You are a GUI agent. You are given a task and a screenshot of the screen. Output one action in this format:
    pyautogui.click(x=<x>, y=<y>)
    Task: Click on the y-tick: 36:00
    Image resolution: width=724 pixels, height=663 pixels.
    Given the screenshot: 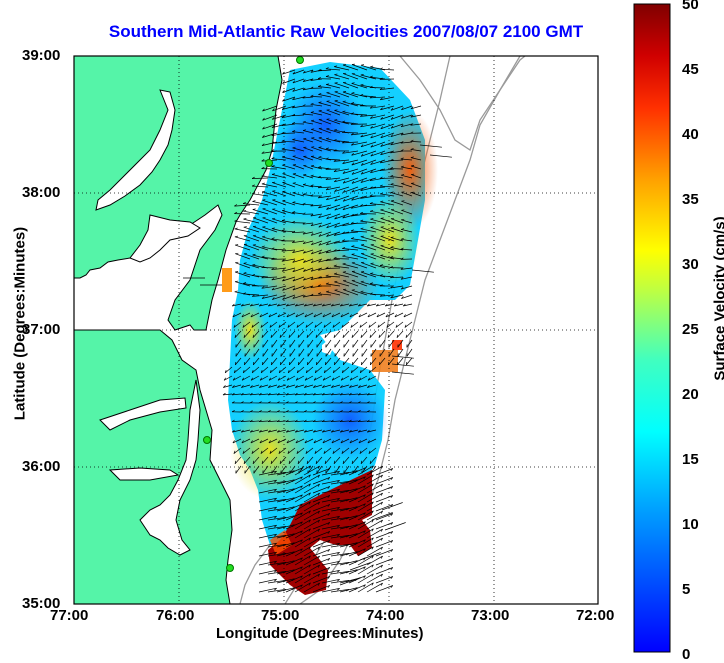 What is the action you would take?
    pyautogui.click(x=41, y=466)
    